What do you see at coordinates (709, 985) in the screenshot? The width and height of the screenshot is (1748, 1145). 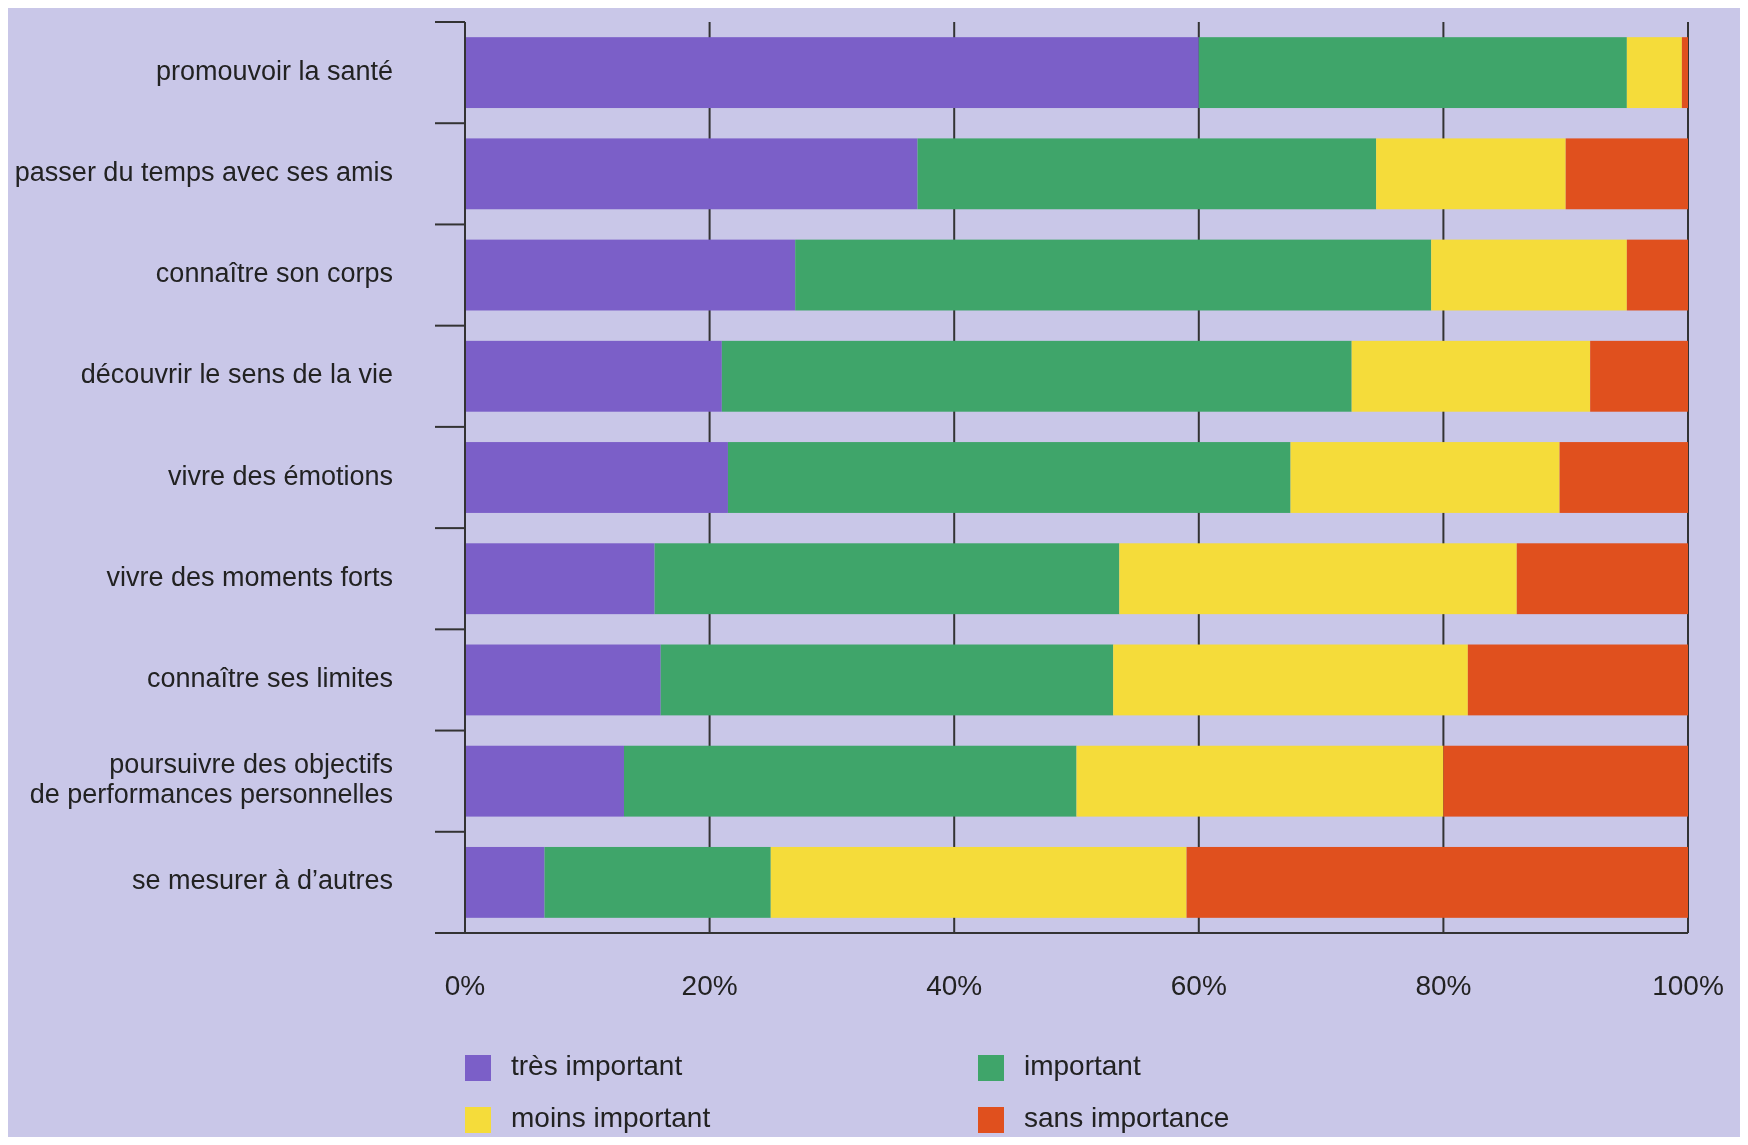 I see `x-tick-label: 20%` at bounding box center [709, 985].